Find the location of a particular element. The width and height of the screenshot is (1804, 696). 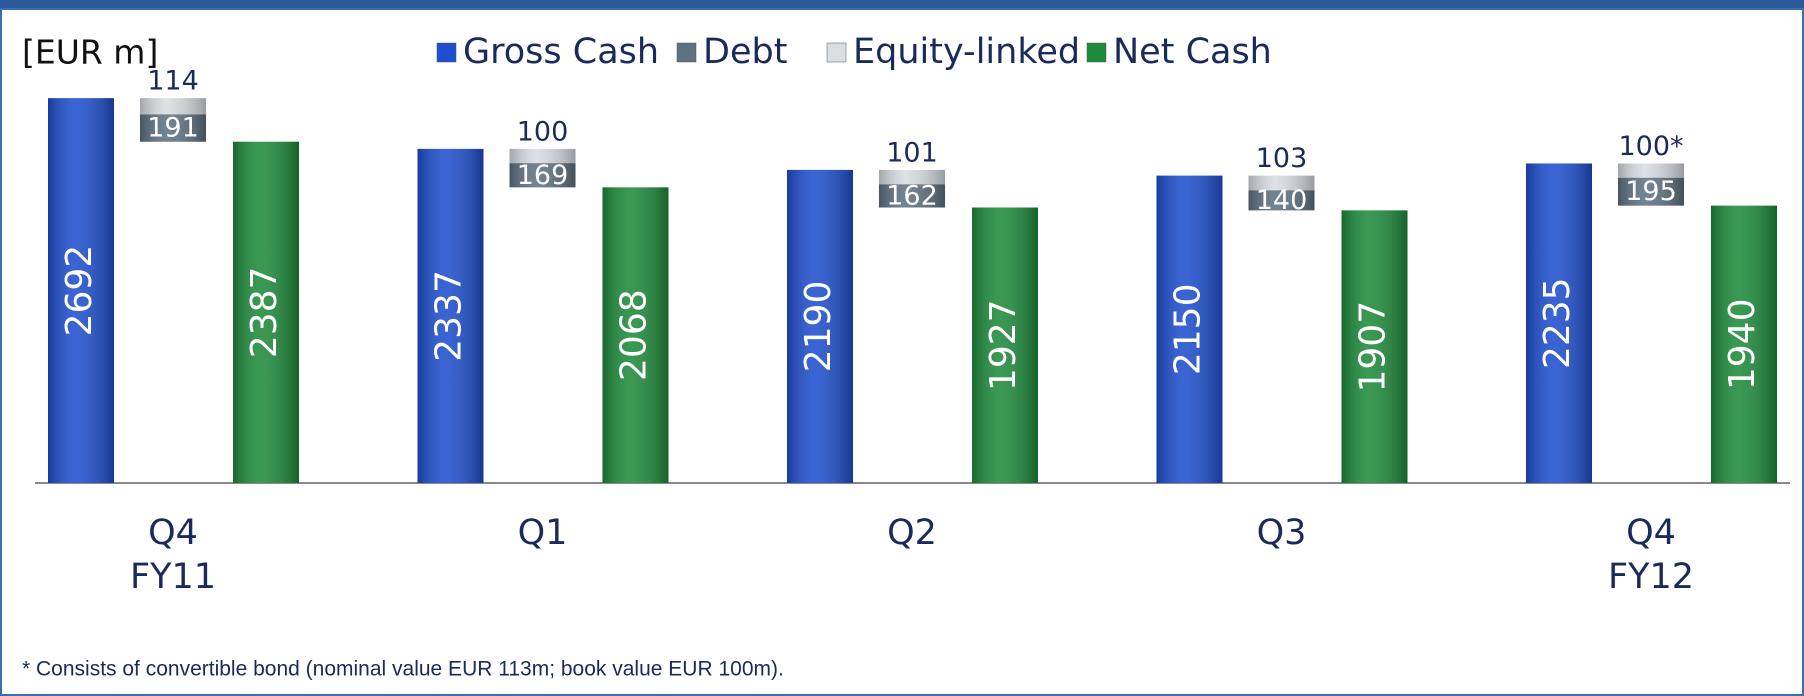

x-tick-label: Q1 is located at coordinates (543, 533).